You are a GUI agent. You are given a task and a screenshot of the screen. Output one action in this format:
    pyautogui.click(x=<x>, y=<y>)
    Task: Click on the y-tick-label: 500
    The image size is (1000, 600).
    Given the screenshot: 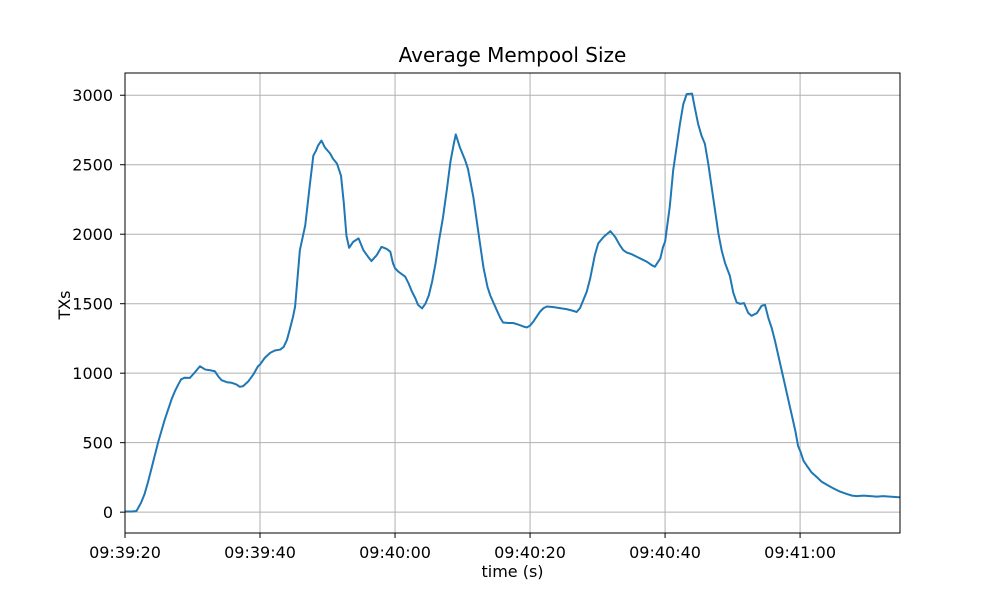 What is the action you would take?
    pyautogui.click(x=97, y=443)
    